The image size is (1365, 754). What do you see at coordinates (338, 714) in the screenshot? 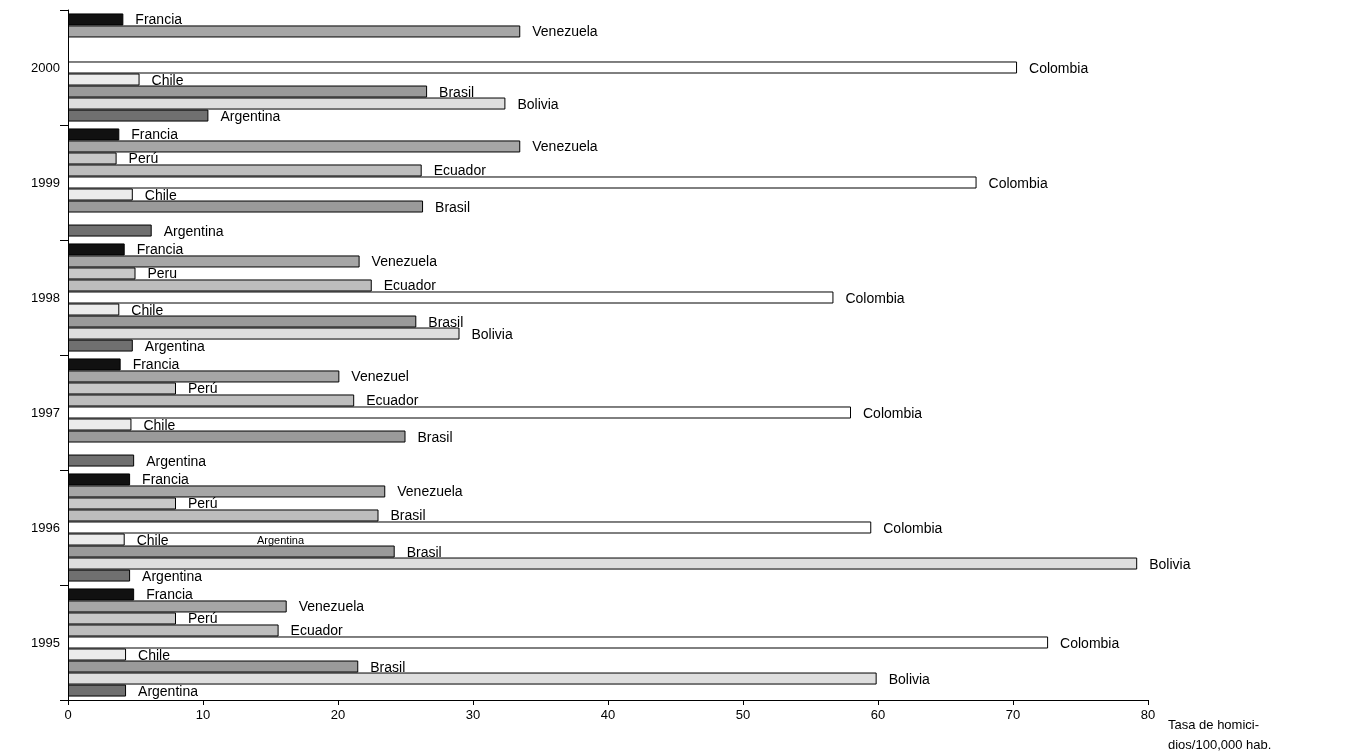
I see `x-tick-label: 20` at bounding box center [338, 714].